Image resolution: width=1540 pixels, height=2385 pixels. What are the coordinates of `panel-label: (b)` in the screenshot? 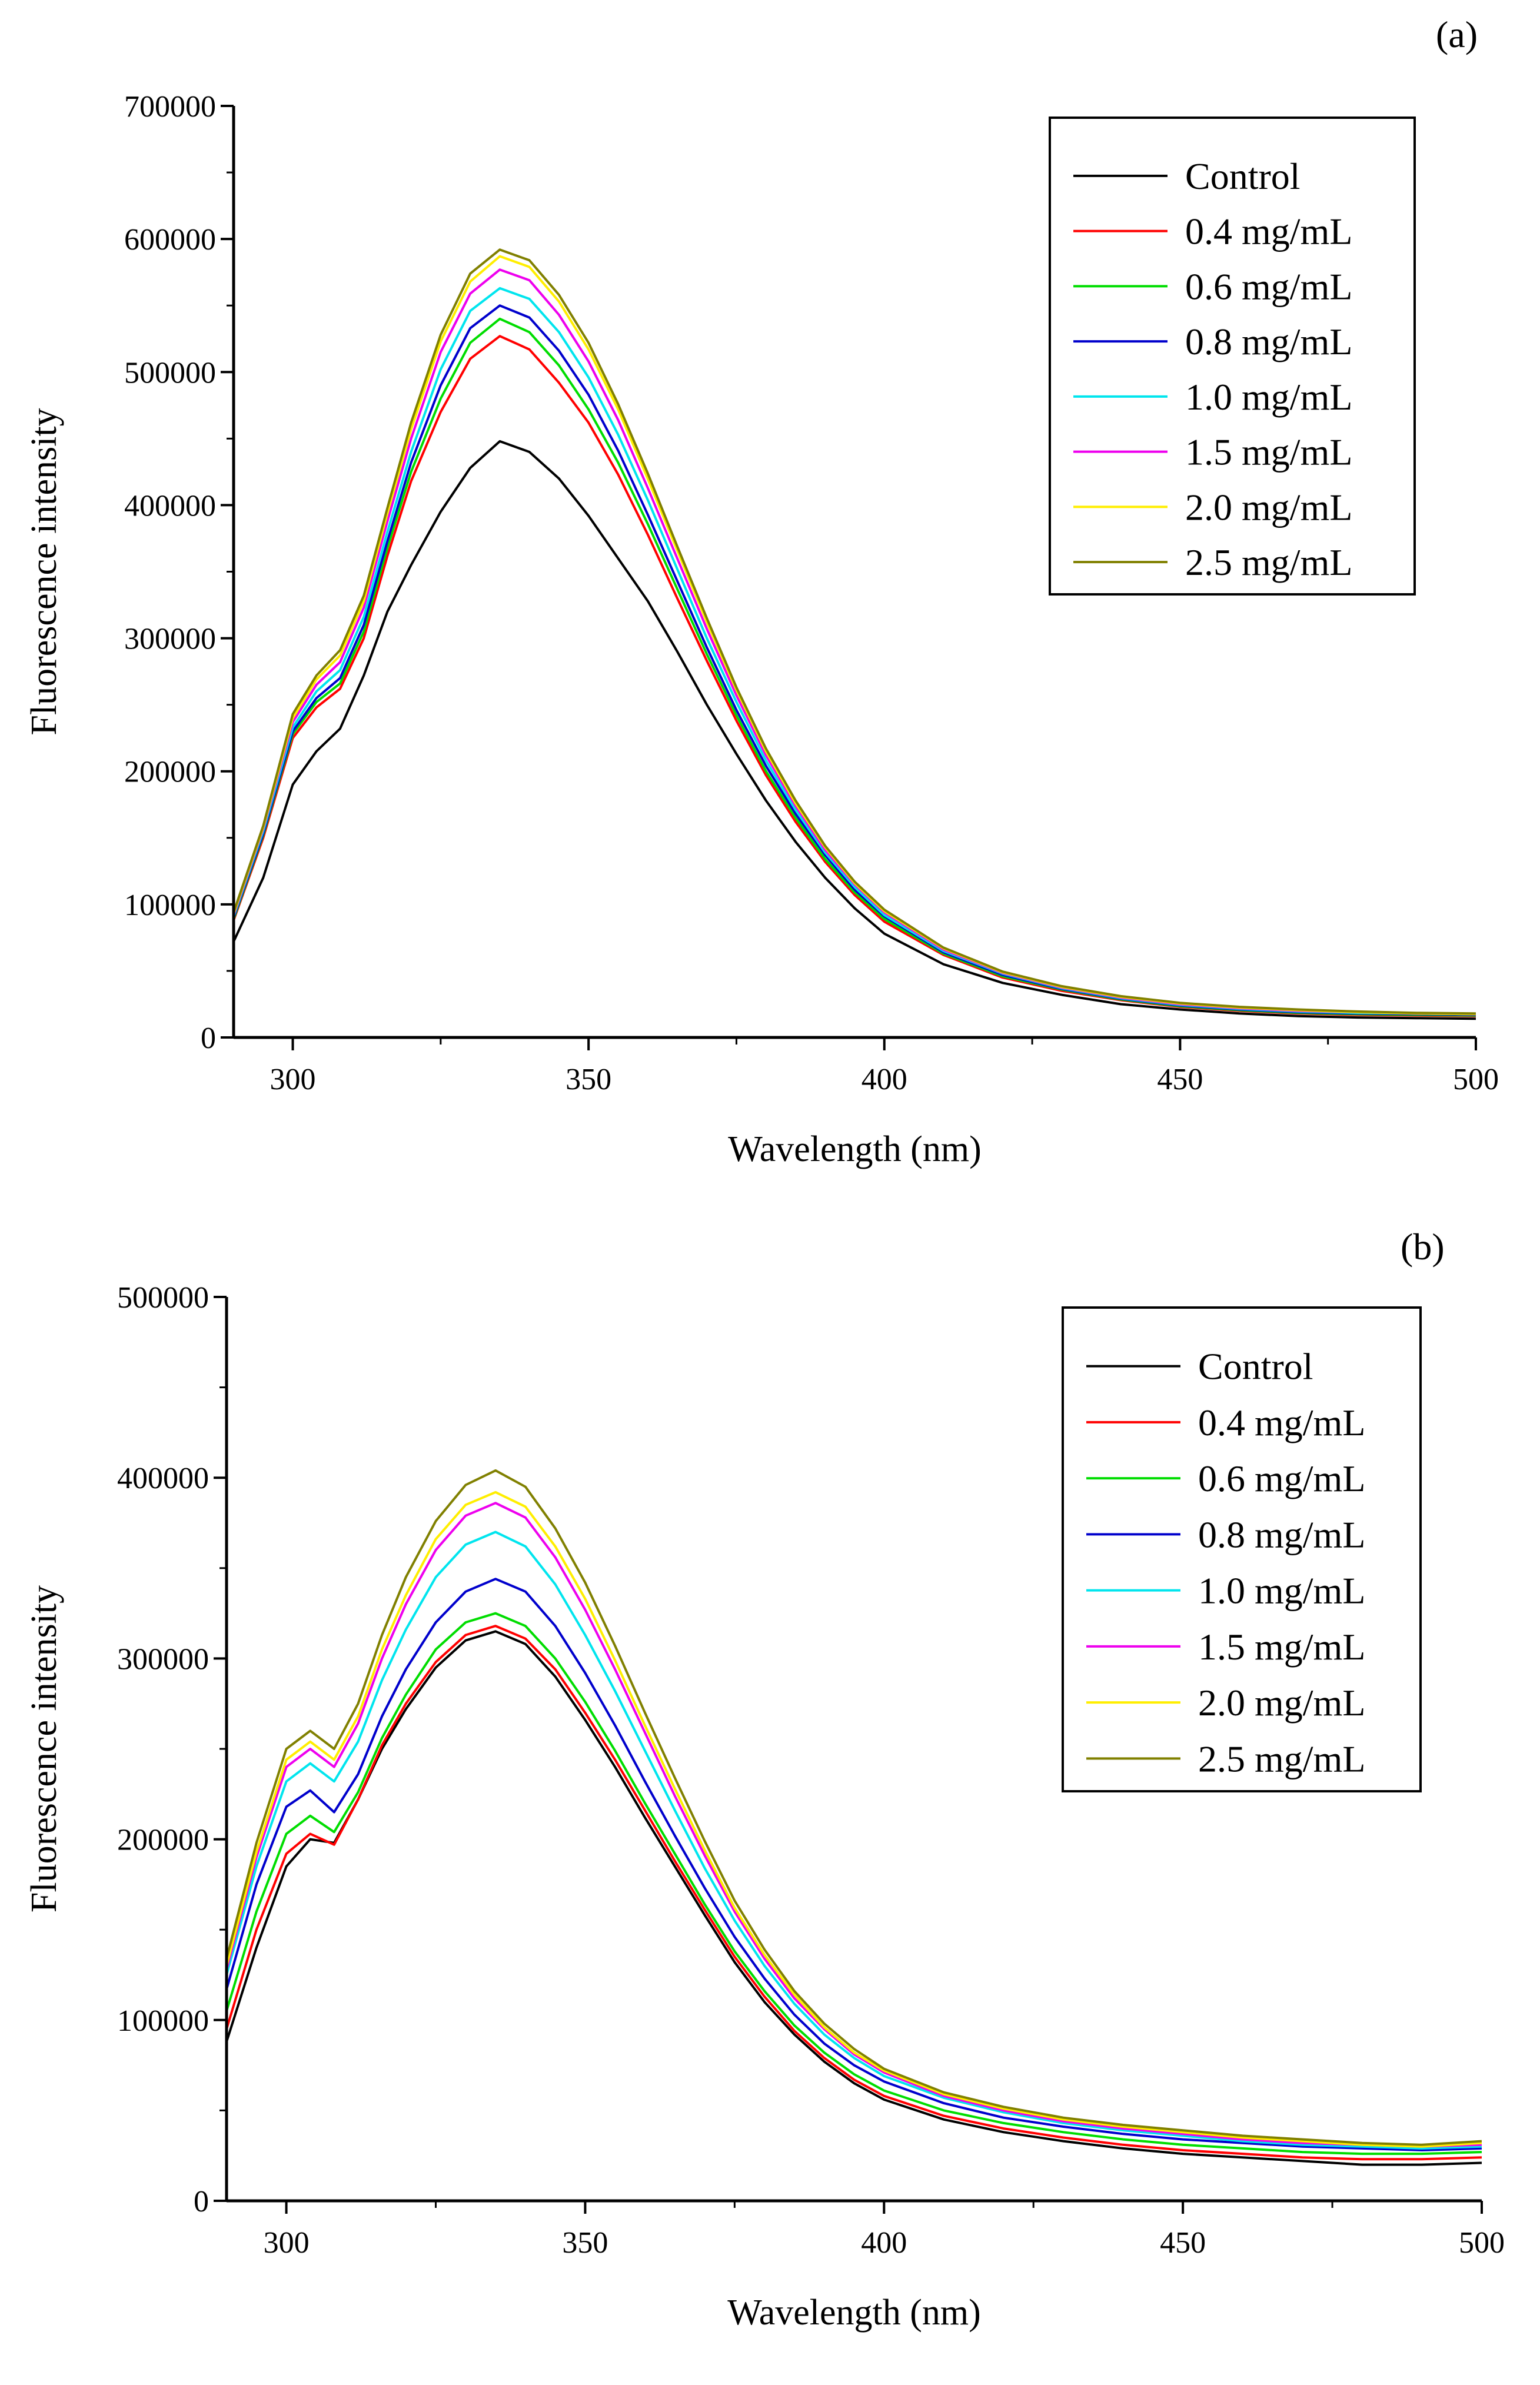 It's located at (1423, 1247).